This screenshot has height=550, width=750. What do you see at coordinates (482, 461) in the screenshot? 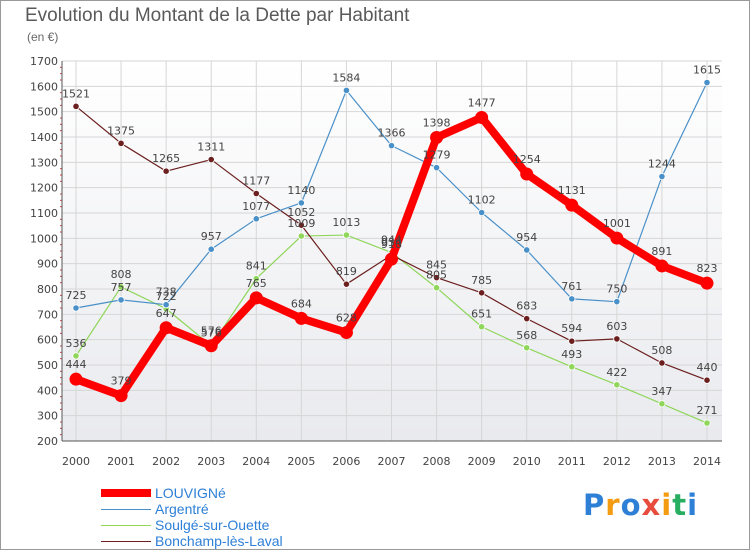
I see `x-tick-label: 2009` at bounding box center [482, 461].